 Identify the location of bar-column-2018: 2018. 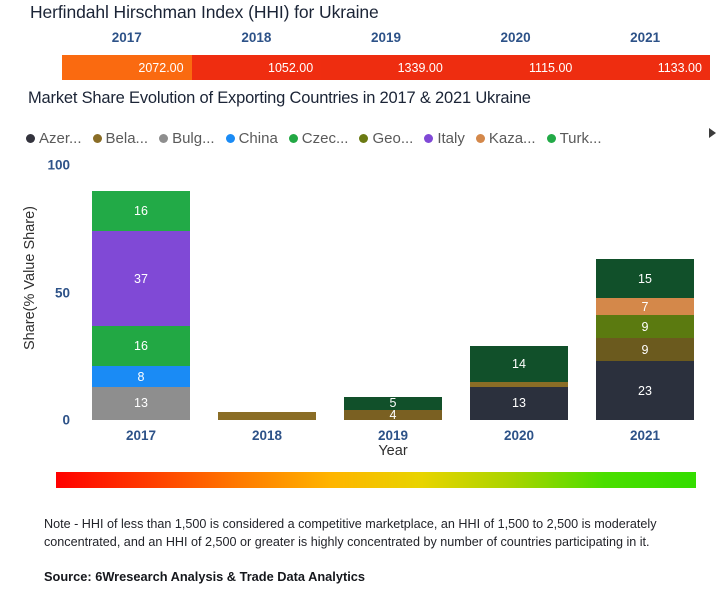
(267, 304).